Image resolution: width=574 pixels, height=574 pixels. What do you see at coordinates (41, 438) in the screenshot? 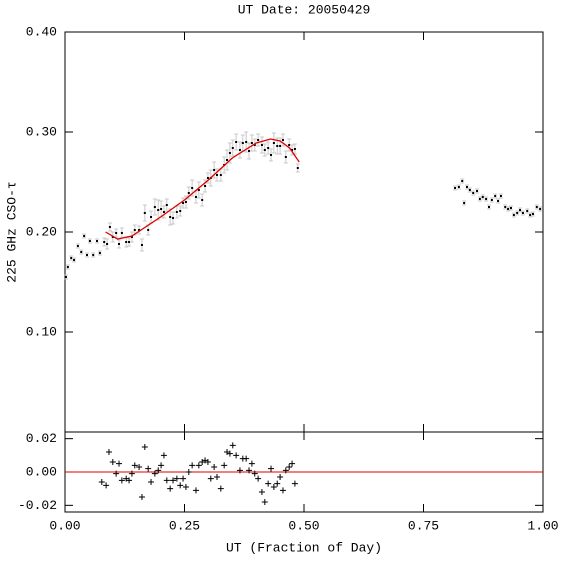
I see `y-tick-label: 0.02` at bounding box center [41, 438].